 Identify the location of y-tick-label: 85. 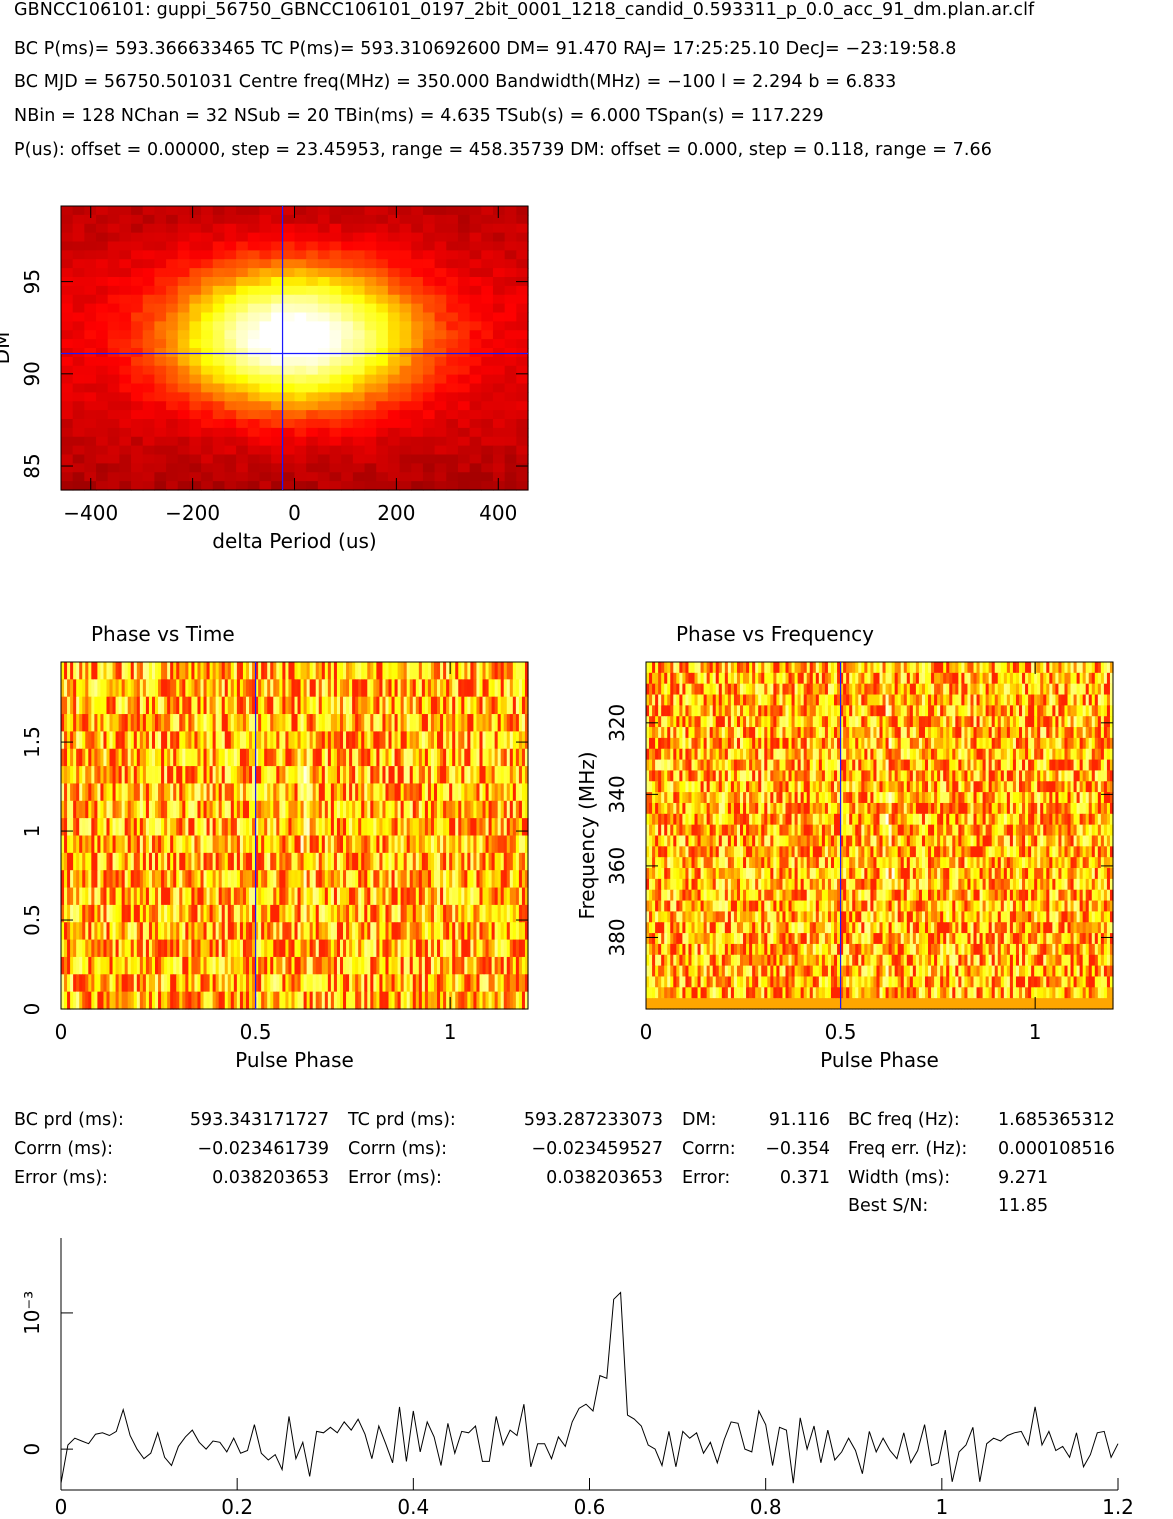
(32, 465).